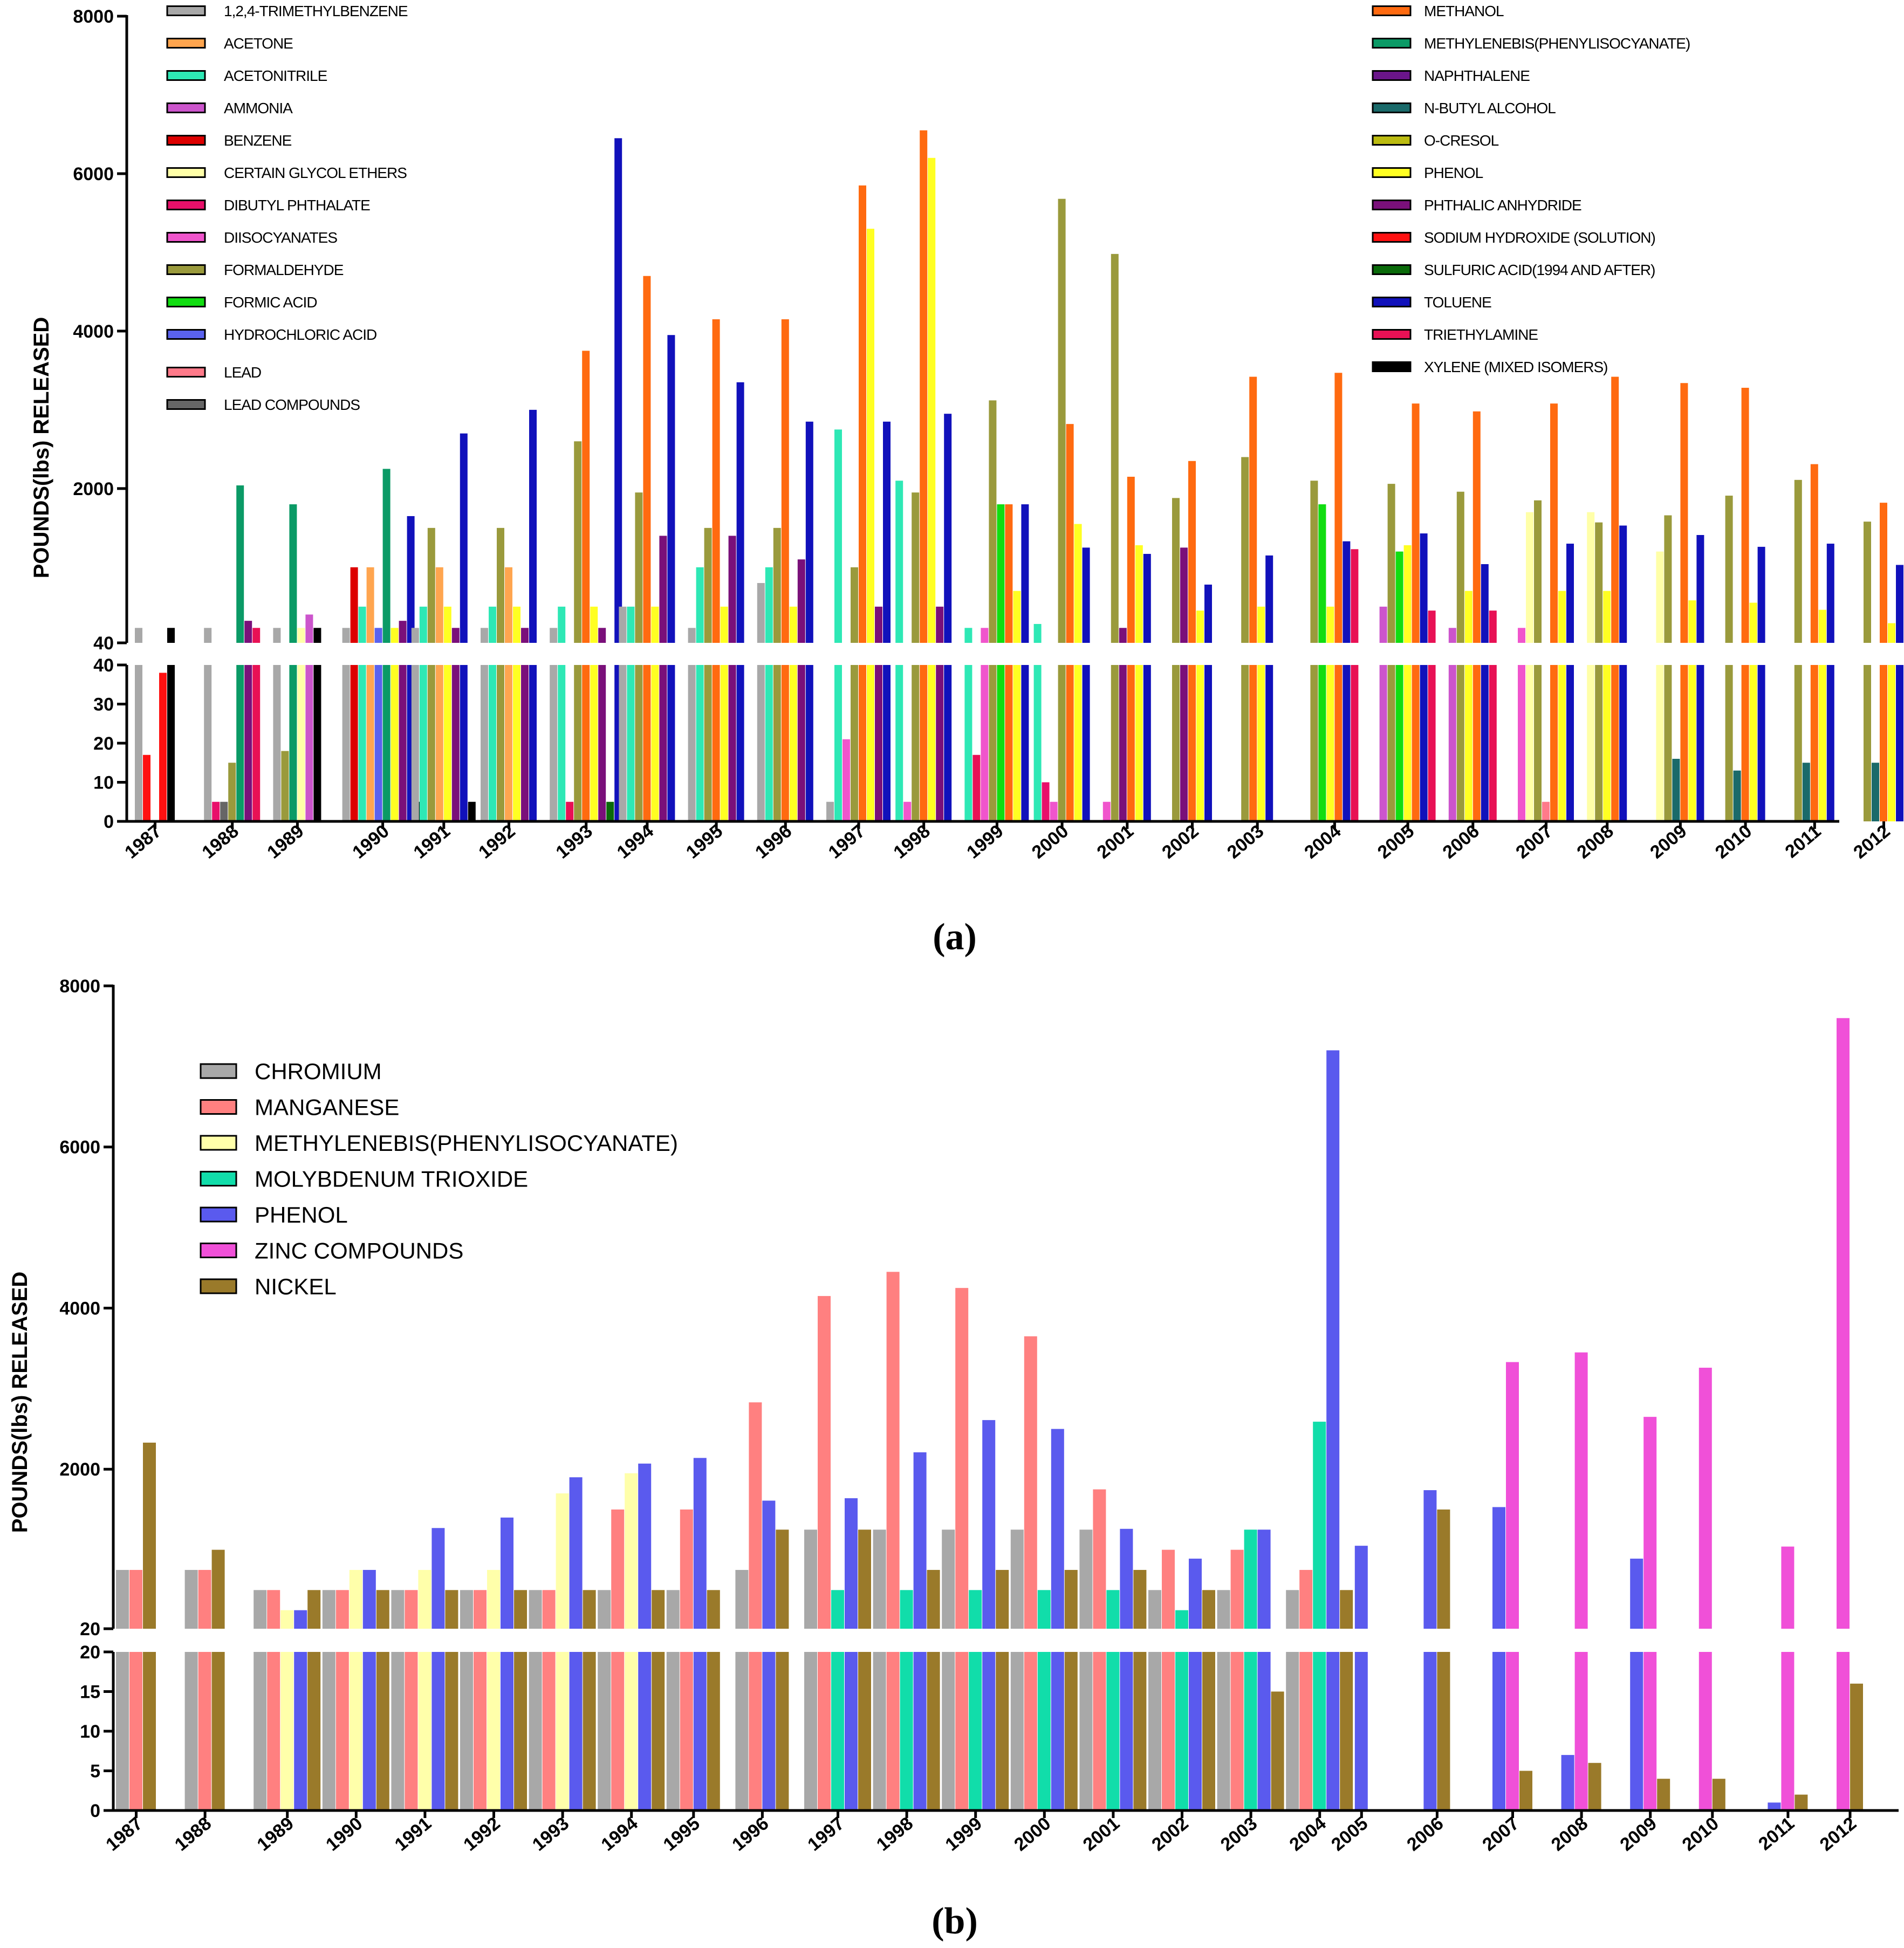 The image size is (1904, 1948). I want to click on bar-b-1992-nickel-upper, so click(520, 1609).